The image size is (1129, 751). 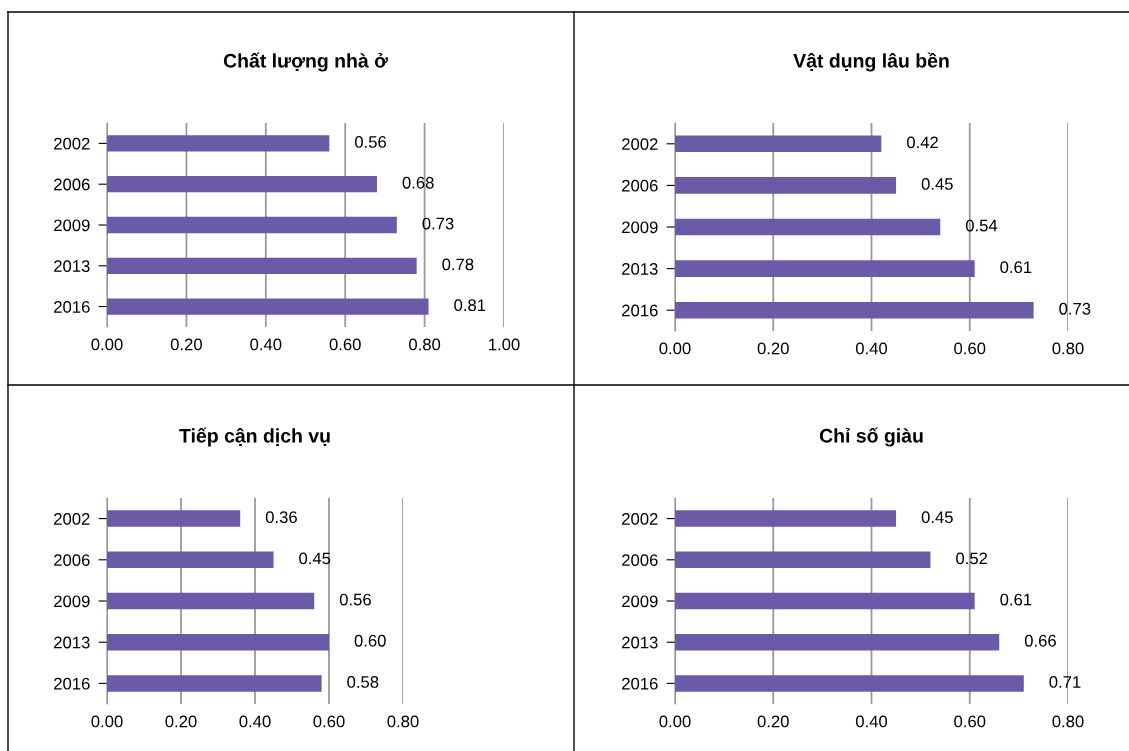 I want to click on data-label: 0.81, so click(x=470, y=305).